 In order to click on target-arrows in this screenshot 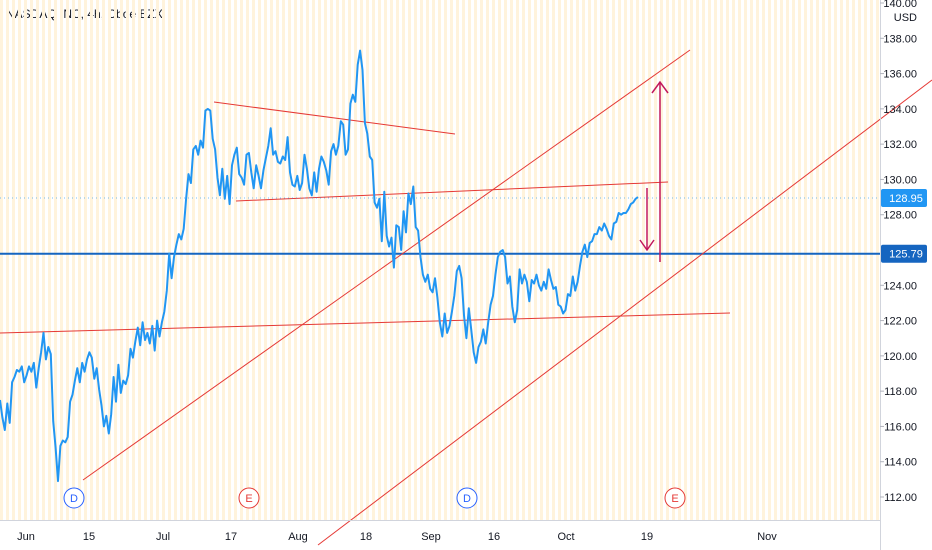, I will do `click(654, 171)`.